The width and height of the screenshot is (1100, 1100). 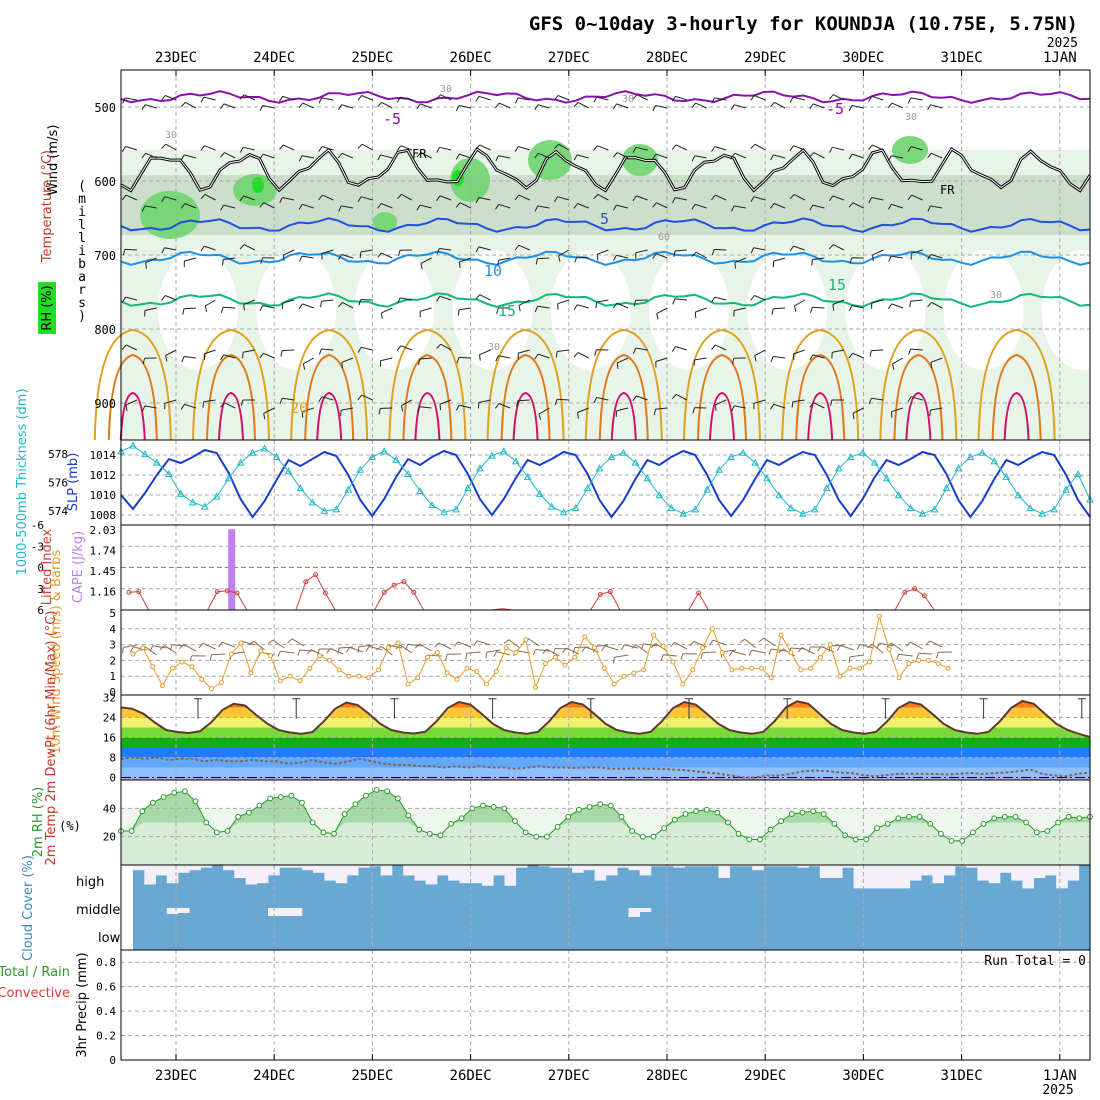 What do you see at coordinates (112, 1060) in the screenshot?
I see `precip-tick-label: 0` at bounding box center [112, 1060].